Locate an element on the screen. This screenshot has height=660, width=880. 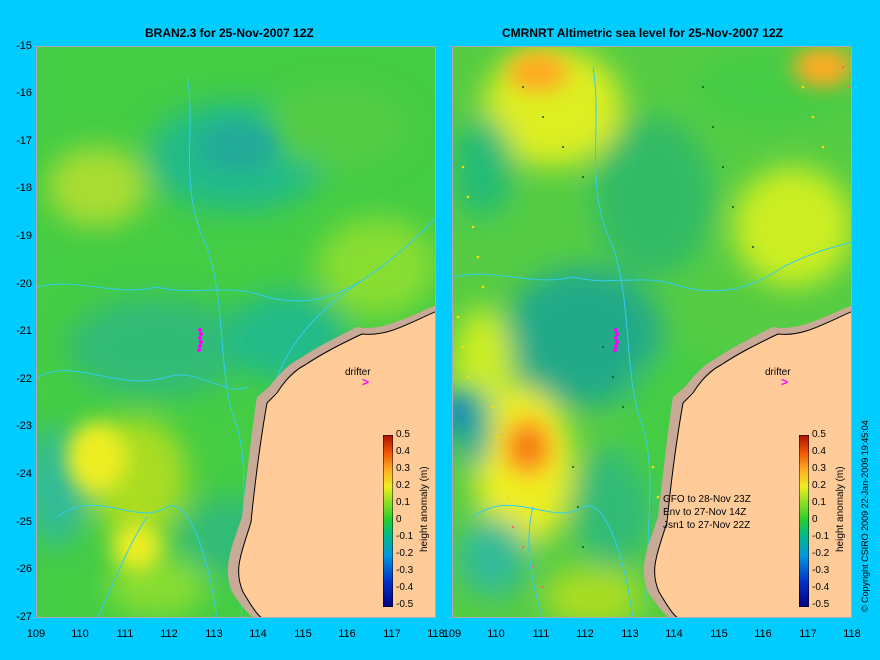
right-colorbar-label: height anomaly (m) is located at coordinates (840, 509).